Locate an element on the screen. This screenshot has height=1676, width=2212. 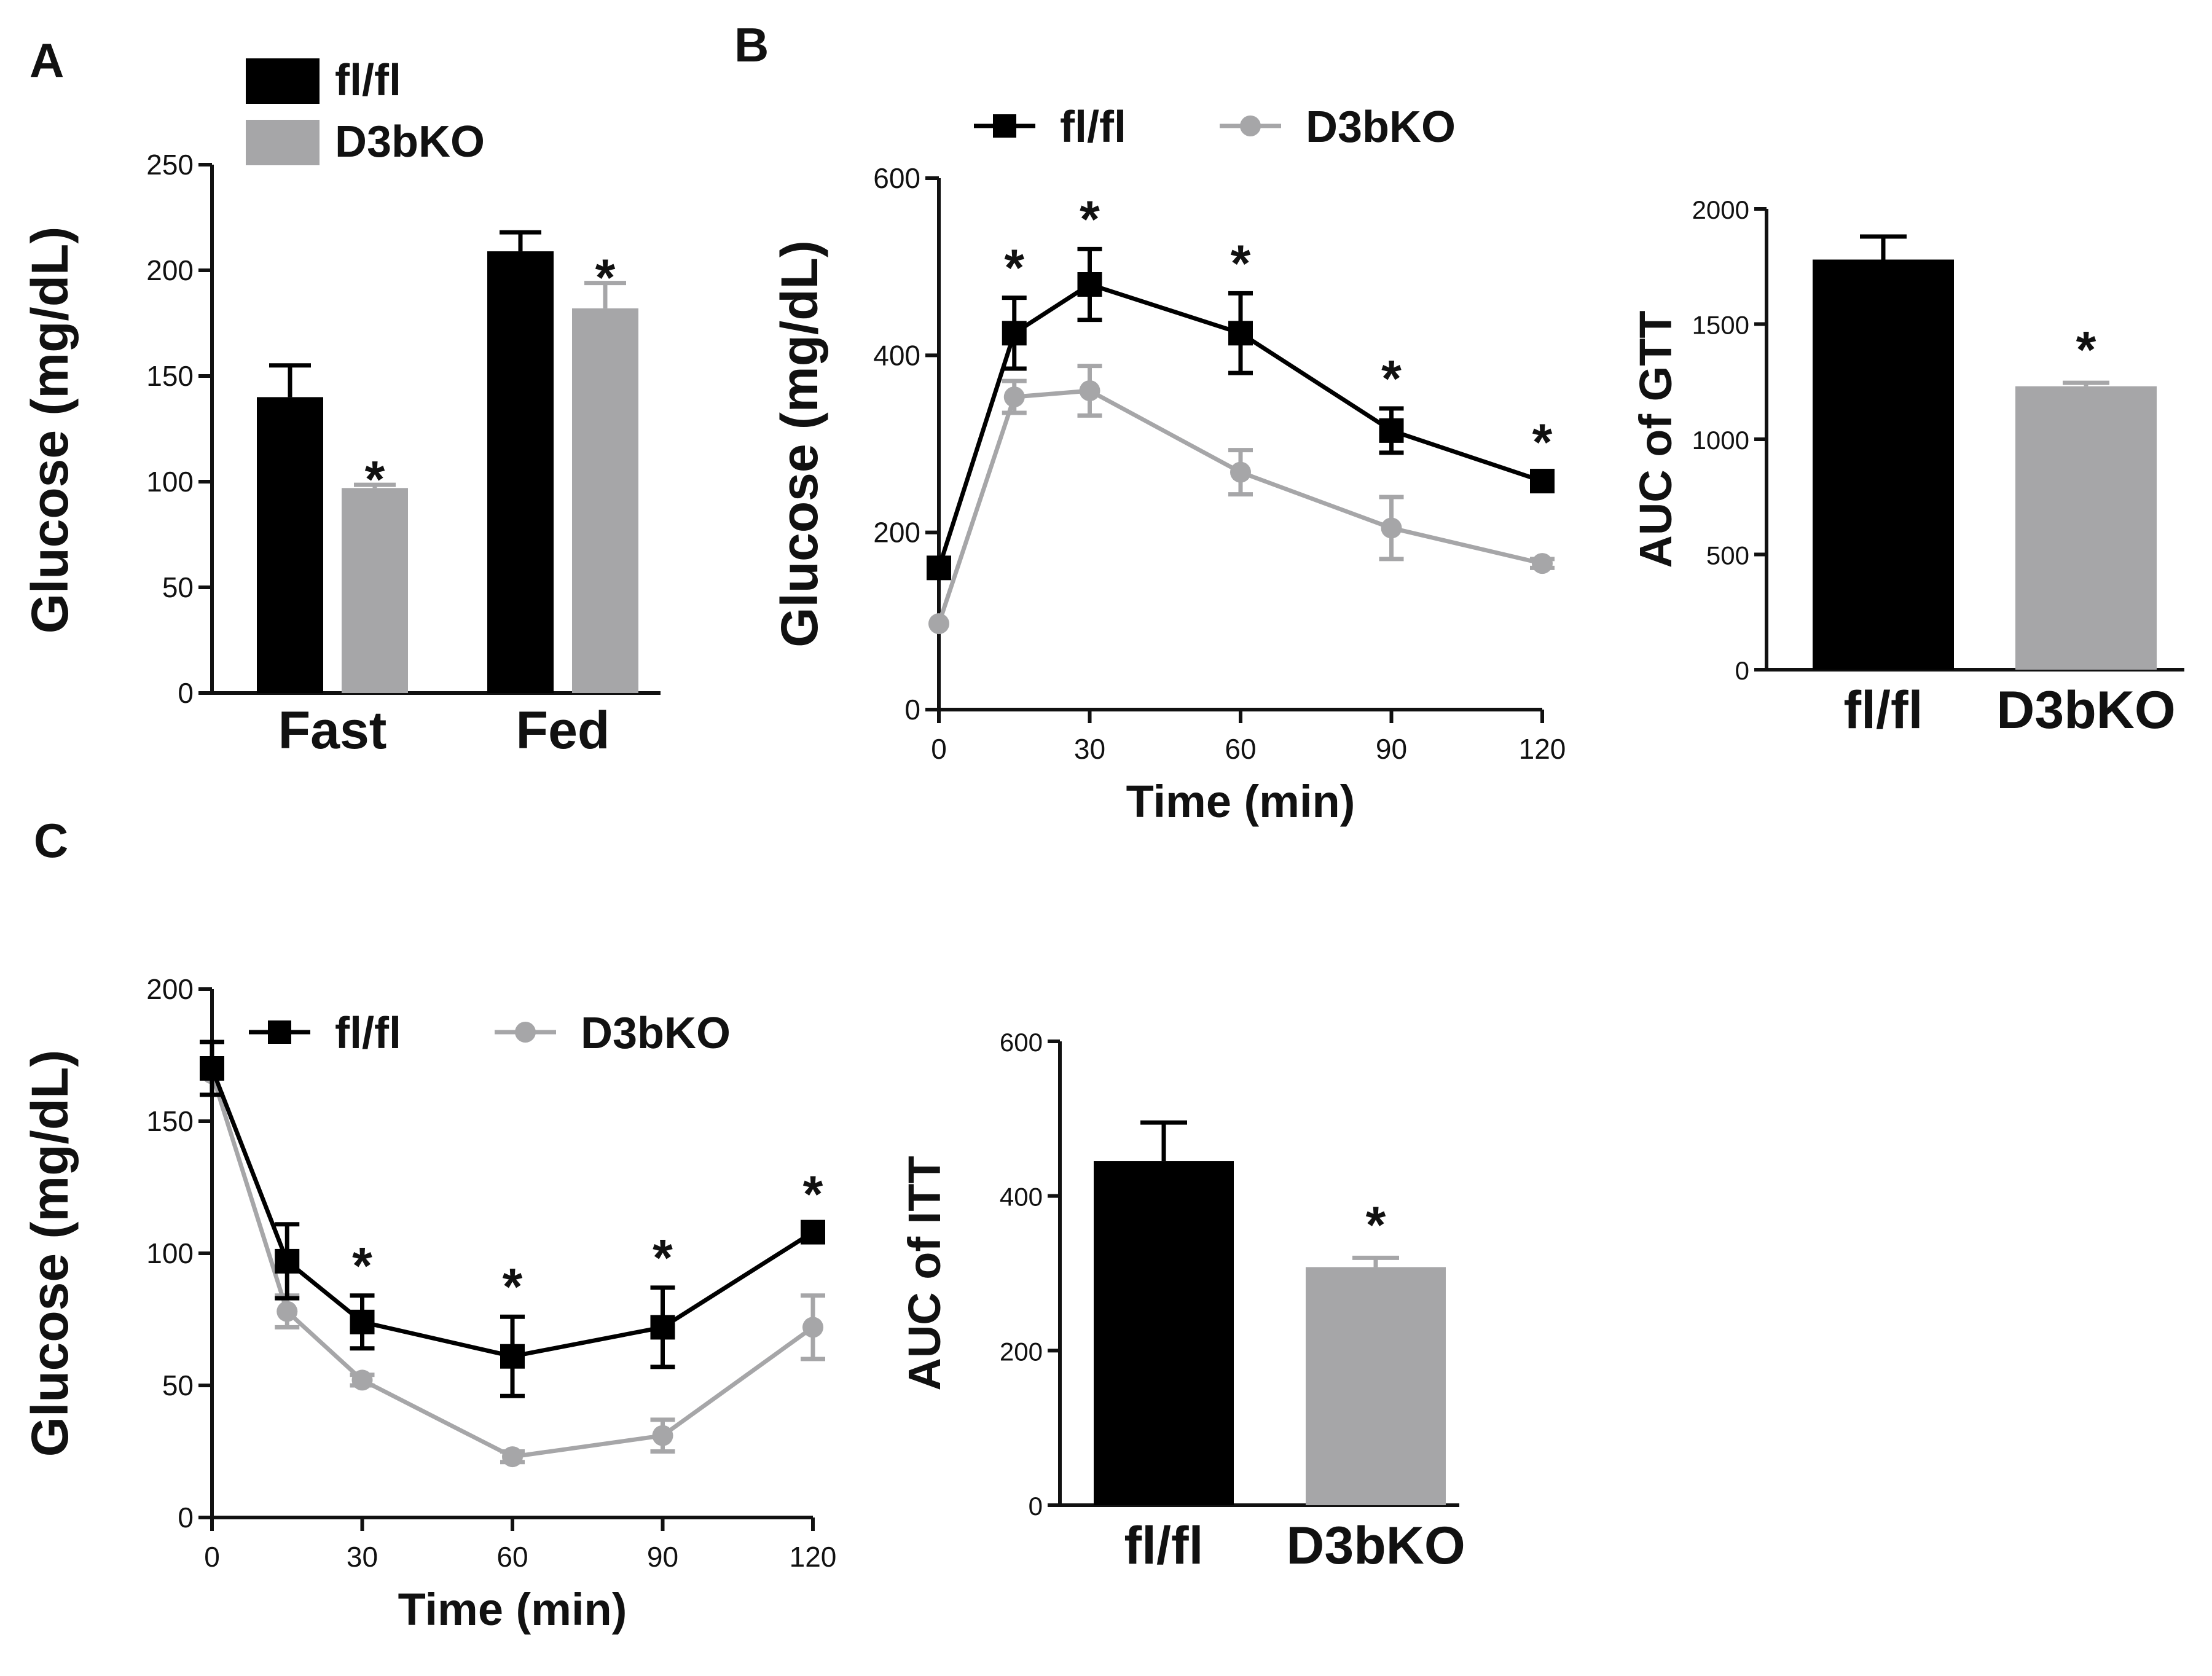
y-tick-label: 250 is located at coordinates (170, 165).